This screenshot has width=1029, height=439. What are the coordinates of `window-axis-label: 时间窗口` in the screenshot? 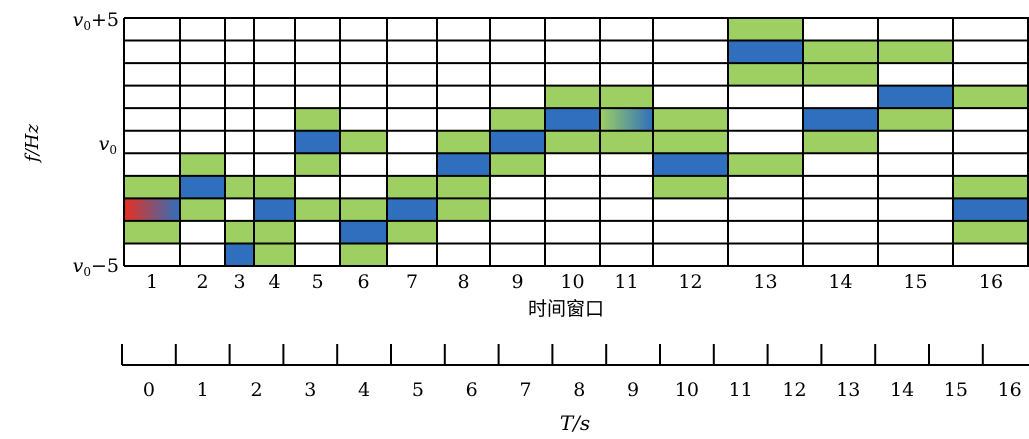 It's located at (566, 309).